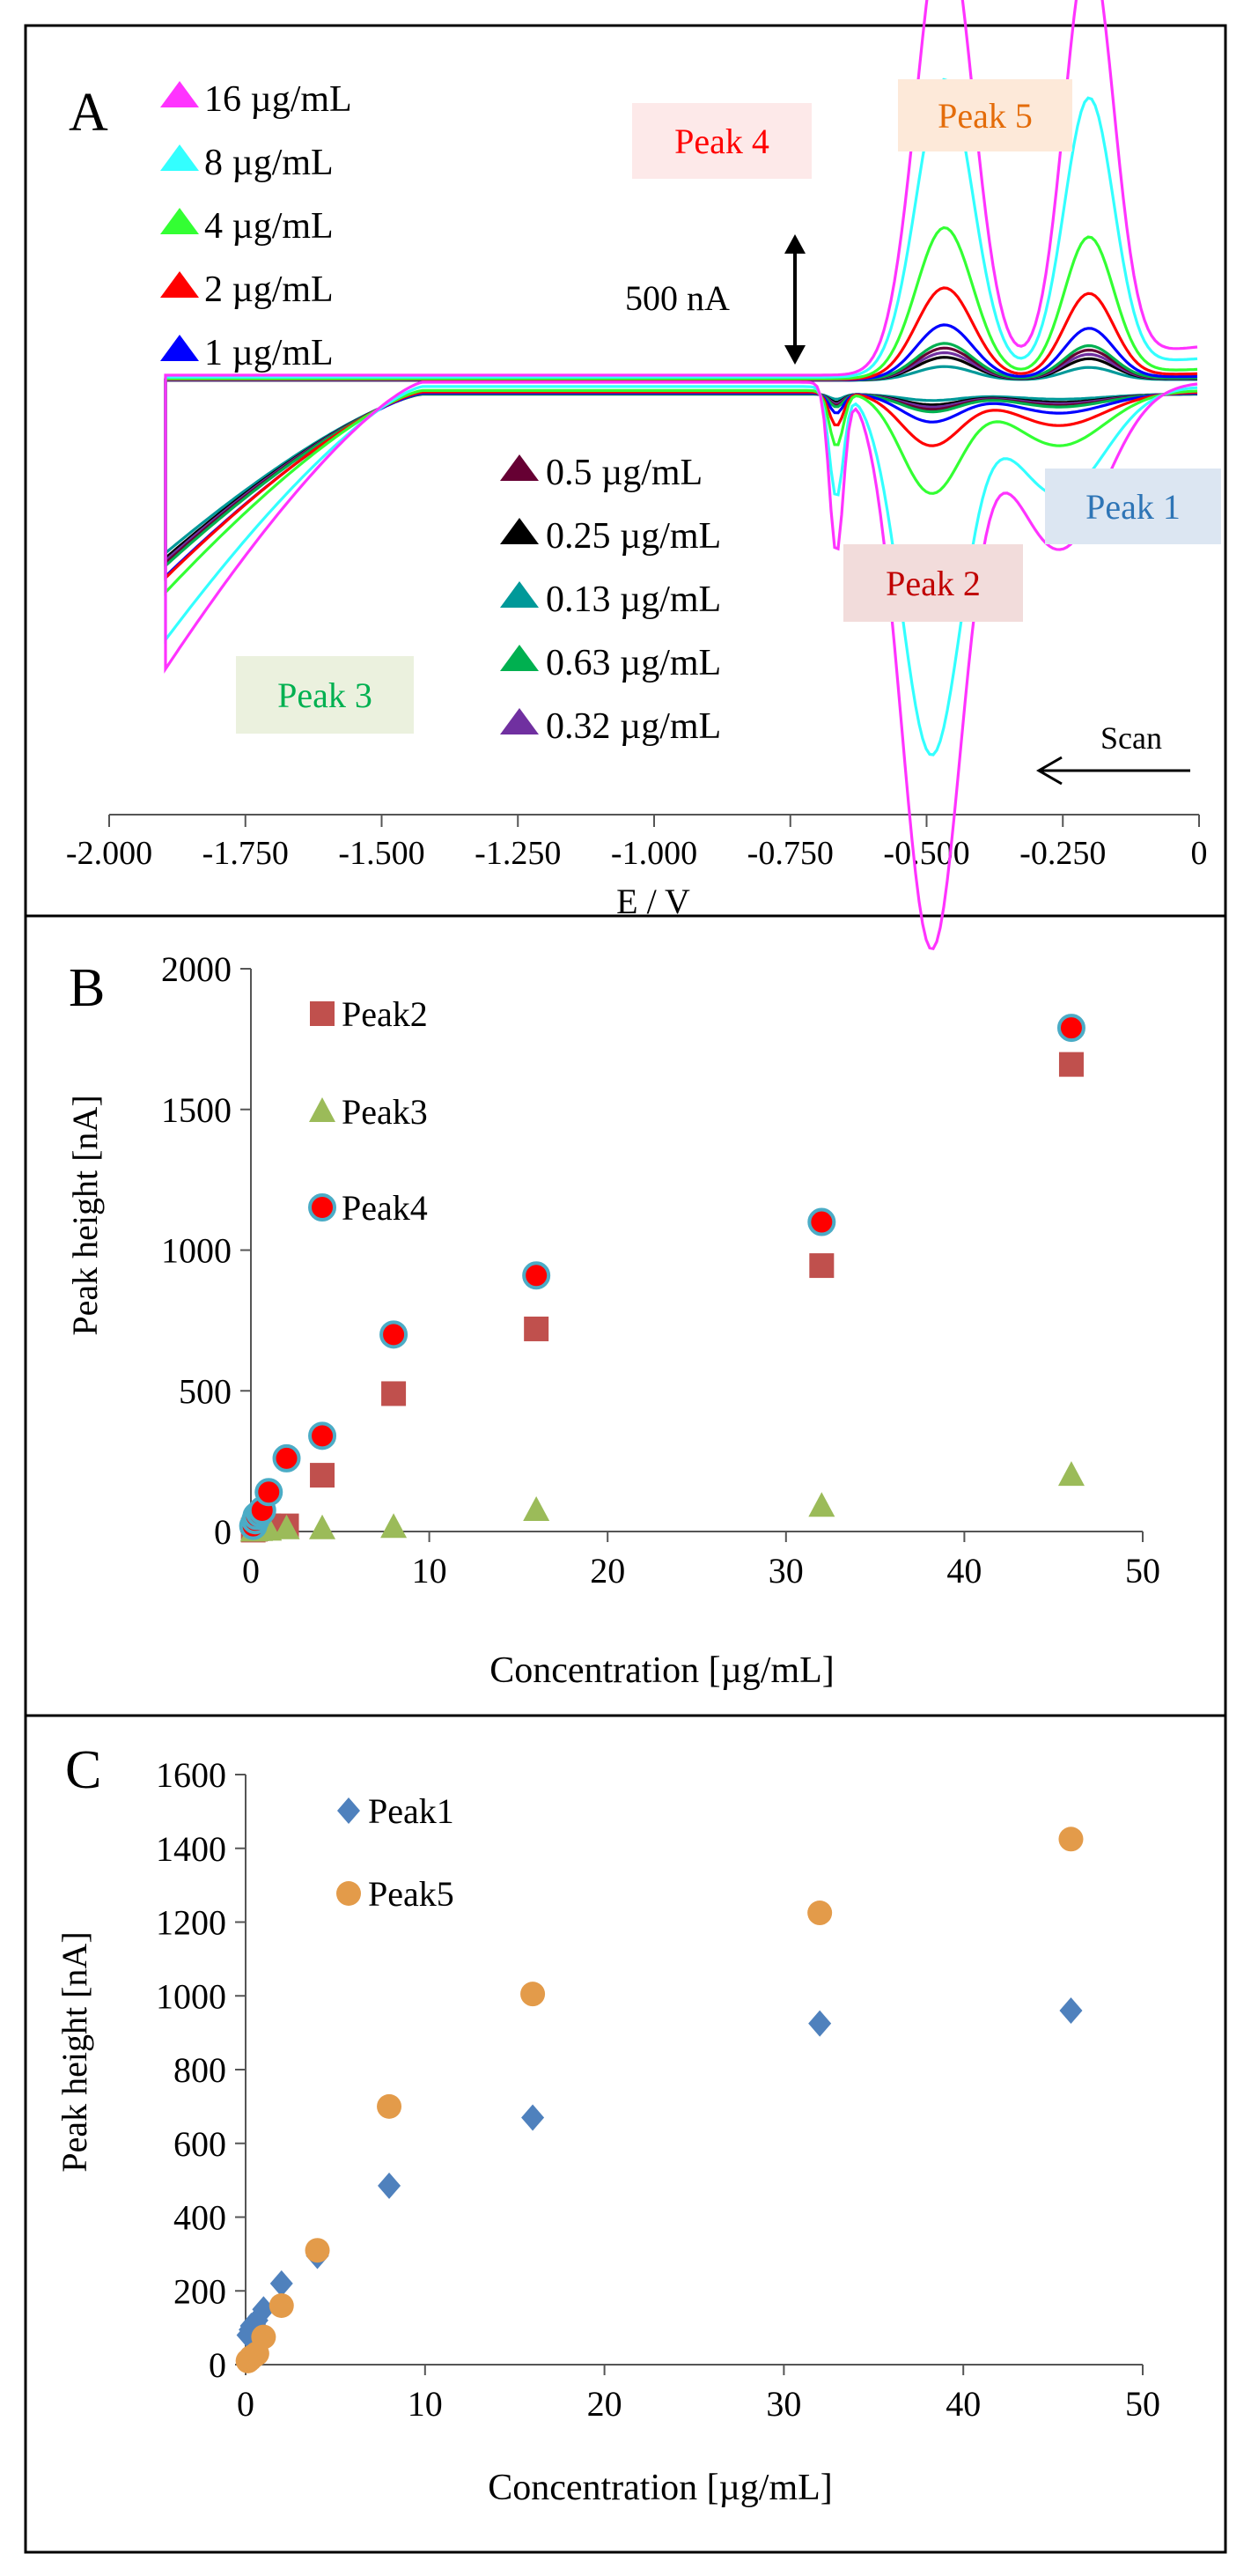 The image size is (1251, 2576). What do you see at coordinates (790, 853) in the screenshot?
I see `x-tick-label-a: -0.750` at bounding box center [790, 853].